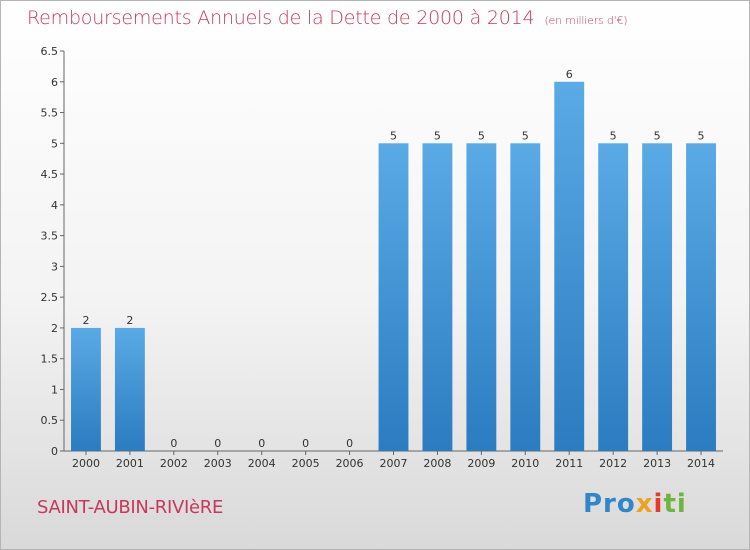  Describe the element at coordinates (525, 463) in the screenshot. I see `x-tick-label: 2010` at that location.